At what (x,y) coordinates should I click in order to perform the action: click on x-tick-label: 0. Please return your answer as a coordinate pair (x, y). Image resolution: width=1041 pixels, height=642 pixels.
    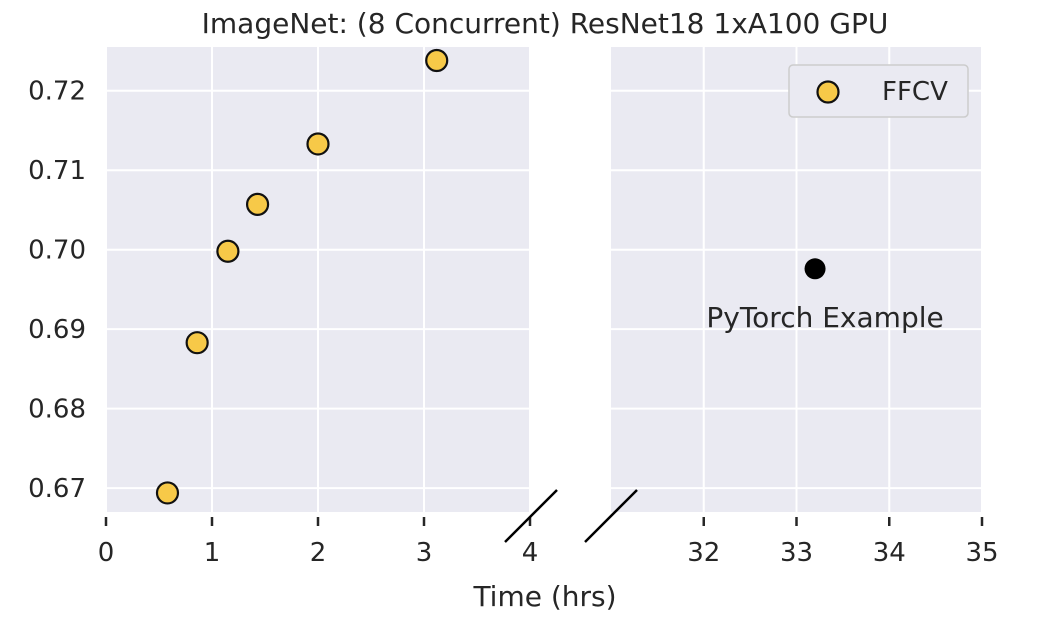
    Looking at the image, I should click on (106, 553).